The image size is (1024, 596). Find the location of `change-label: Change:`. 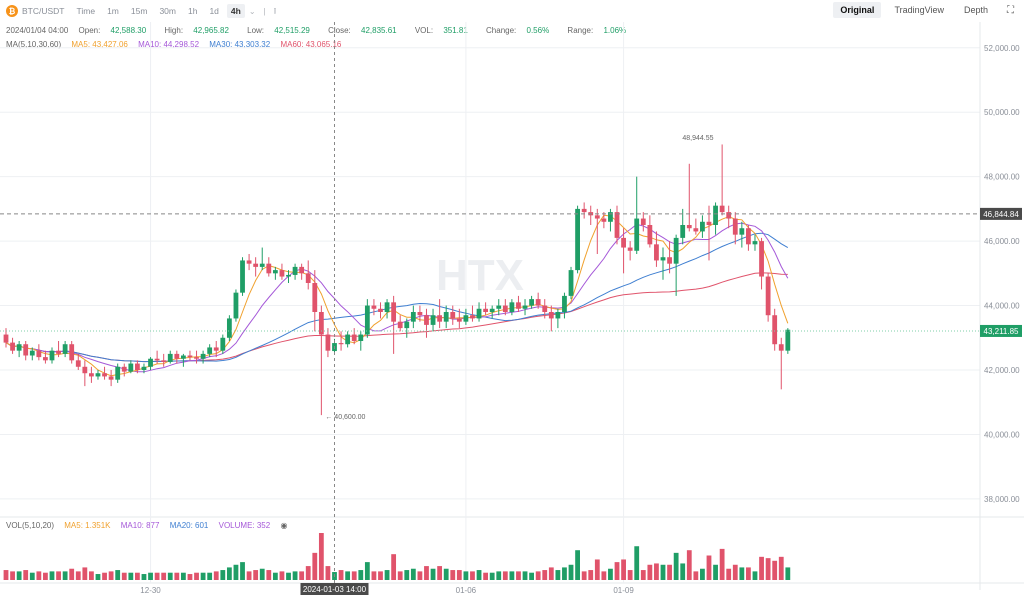

change-label: Change: is located at coordinates (501, 30).